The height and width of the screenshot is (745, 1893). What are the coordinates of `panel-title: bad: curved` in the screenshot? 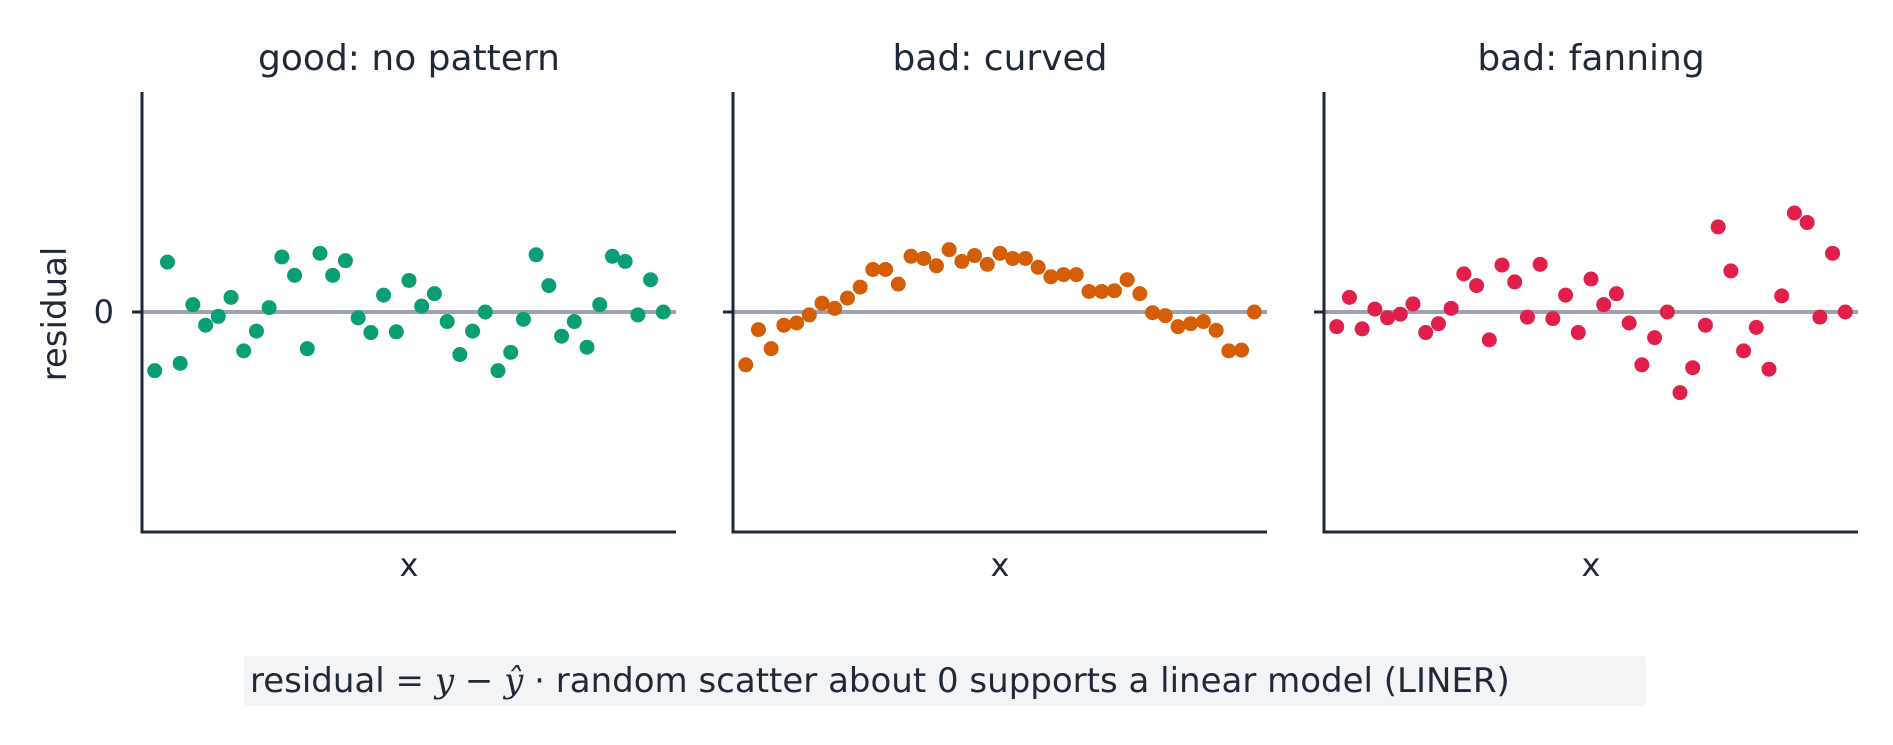 It's located at (999, 58).